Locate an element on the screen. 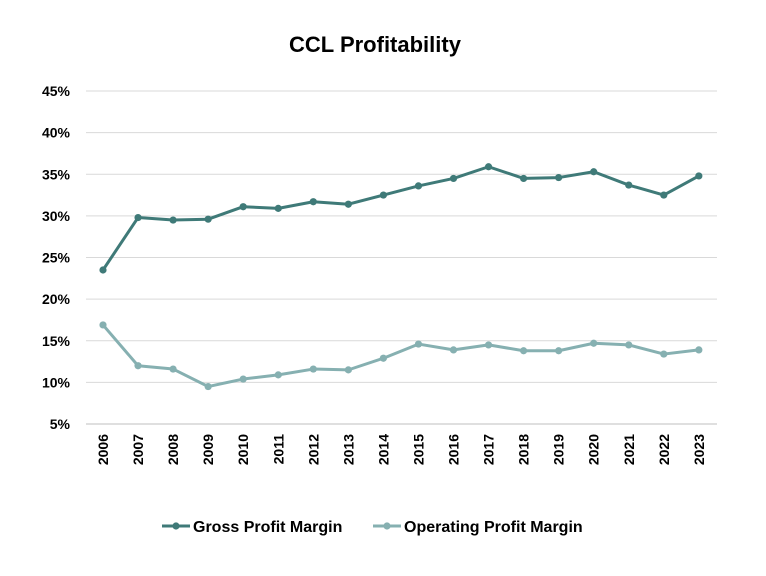 This screenshot has width=766, height=576. legend-item: Operating Profit Margin is located at coordinates (478, 527).